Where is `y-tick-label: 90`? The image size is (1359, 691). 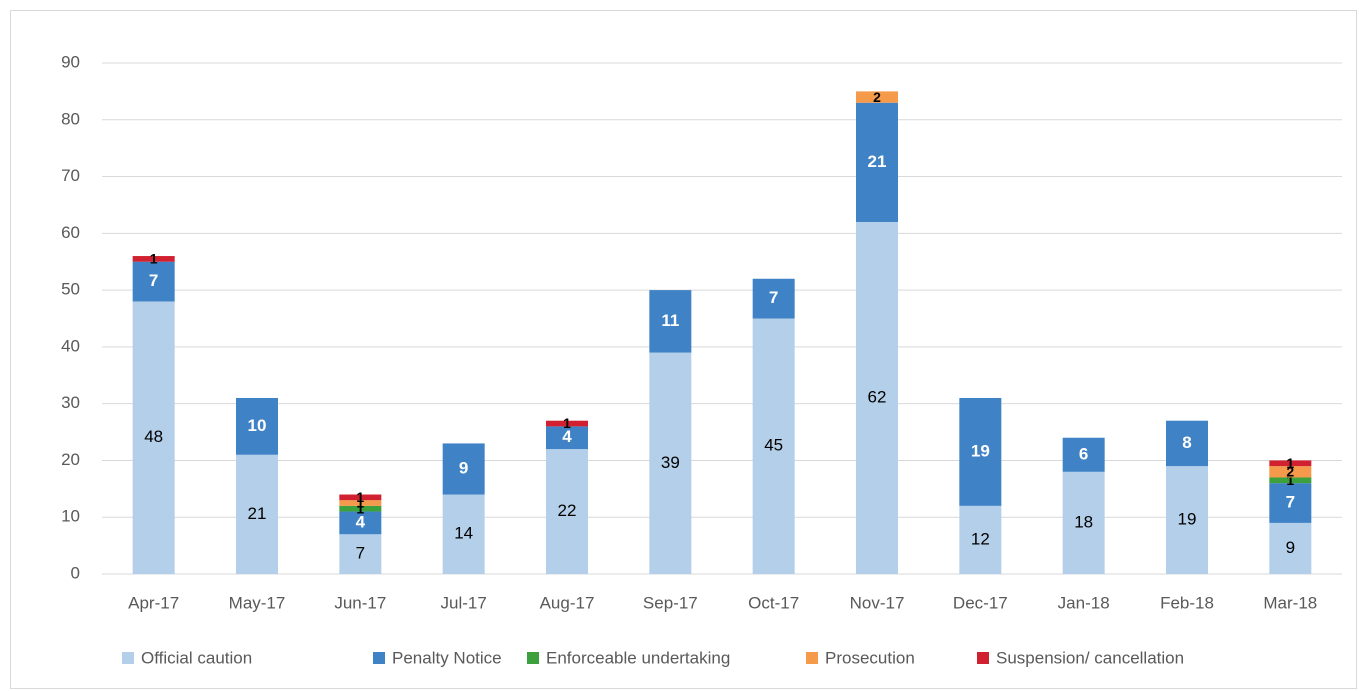
y-tick-label: 90 is located at coordinates (70, 61).